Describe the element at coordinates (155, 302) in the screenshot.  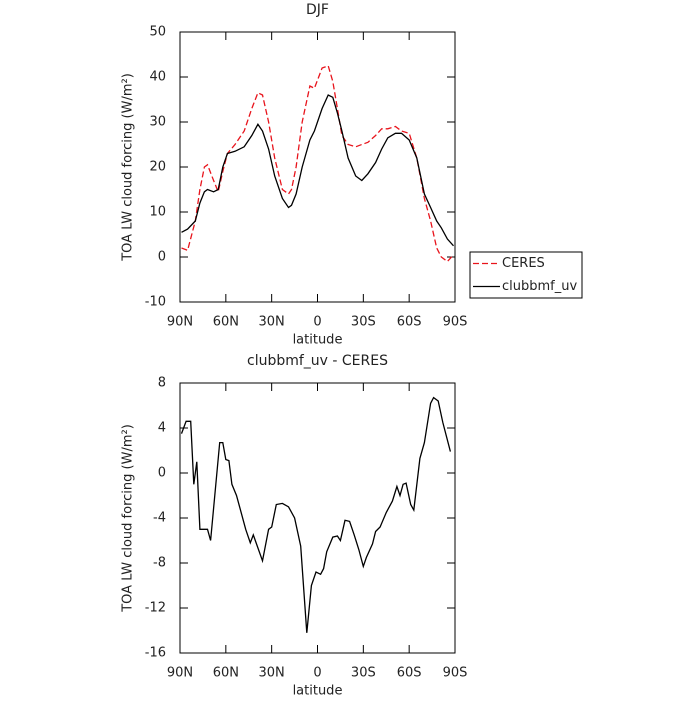
I see `y-tick-label: -10` at that location.